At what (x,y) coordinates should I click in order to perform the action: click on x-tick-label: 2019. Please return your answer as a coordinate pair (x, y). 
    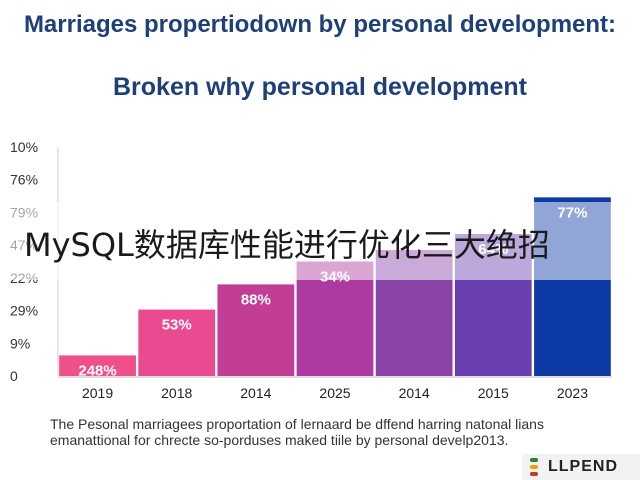
    Looking at the image, I should click on (97, 393).